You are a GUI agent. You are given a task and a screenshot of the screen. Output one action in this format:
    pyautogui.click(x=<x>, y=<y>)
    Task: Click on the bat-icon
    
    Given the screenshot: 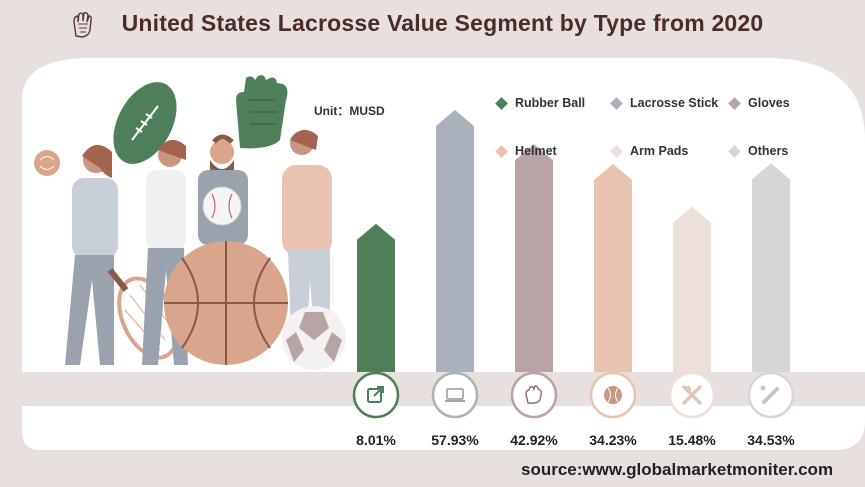 What is the action you would take?
    pyautogui.click(x=692, y=395)
    